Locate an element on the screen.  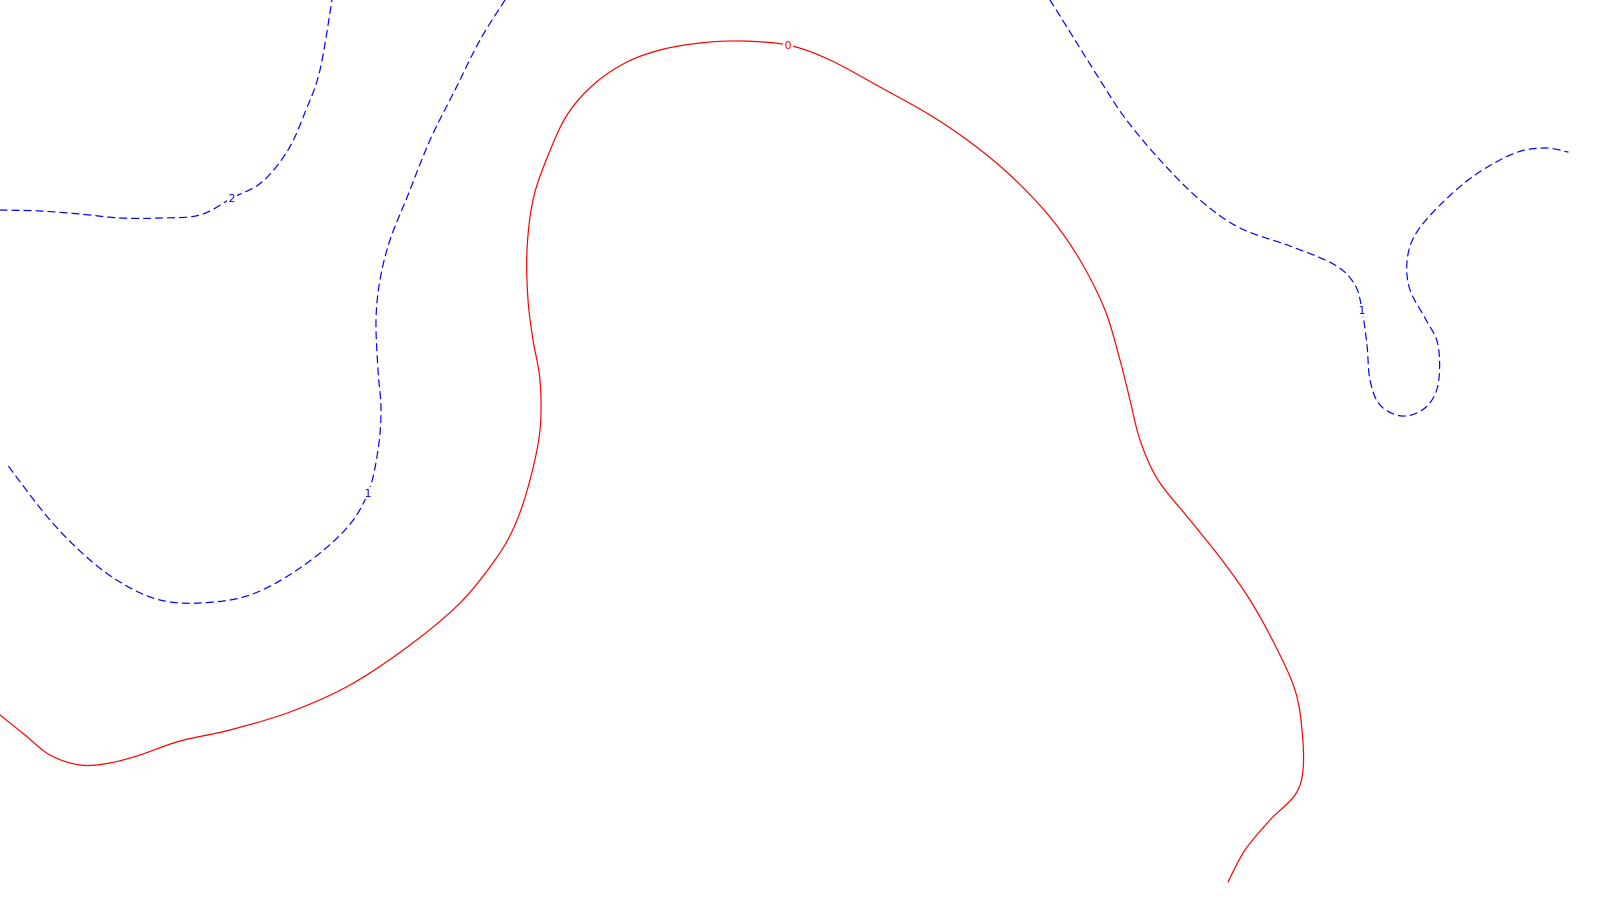
contour-label-level-0: 0 is located at coordinates (788, 45).